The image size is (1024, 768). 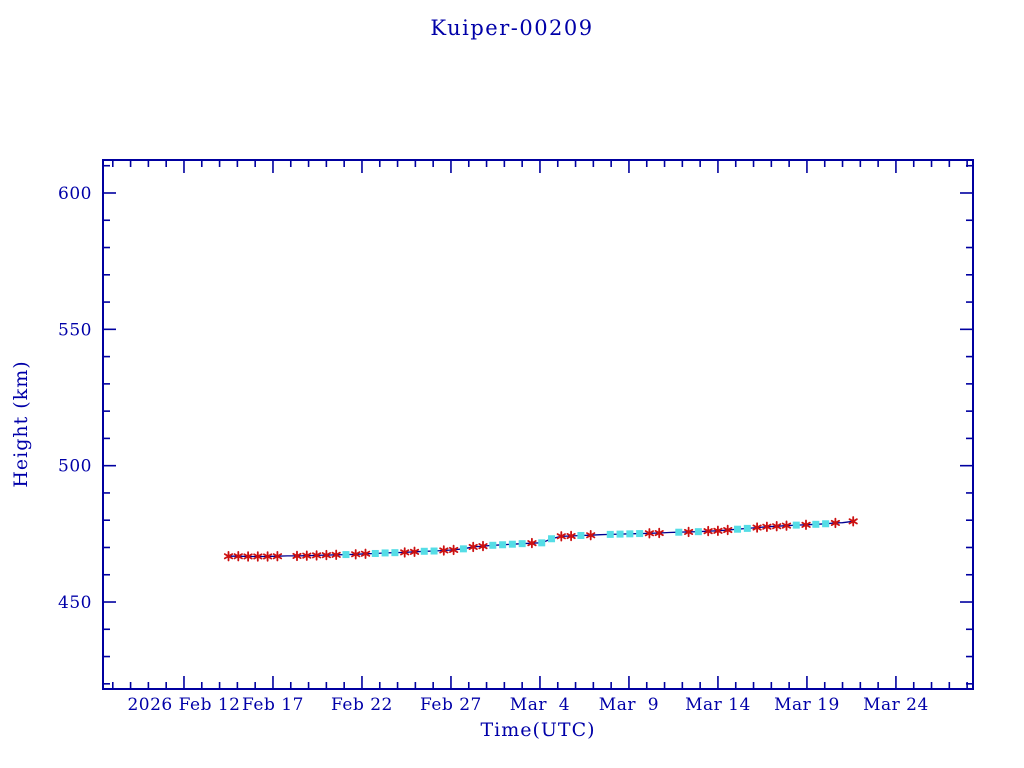 What do you see at coordinates (362, 705) in the screenshot?
I see `x-tick-label: Feb 22` at bounding box center [362, 705].